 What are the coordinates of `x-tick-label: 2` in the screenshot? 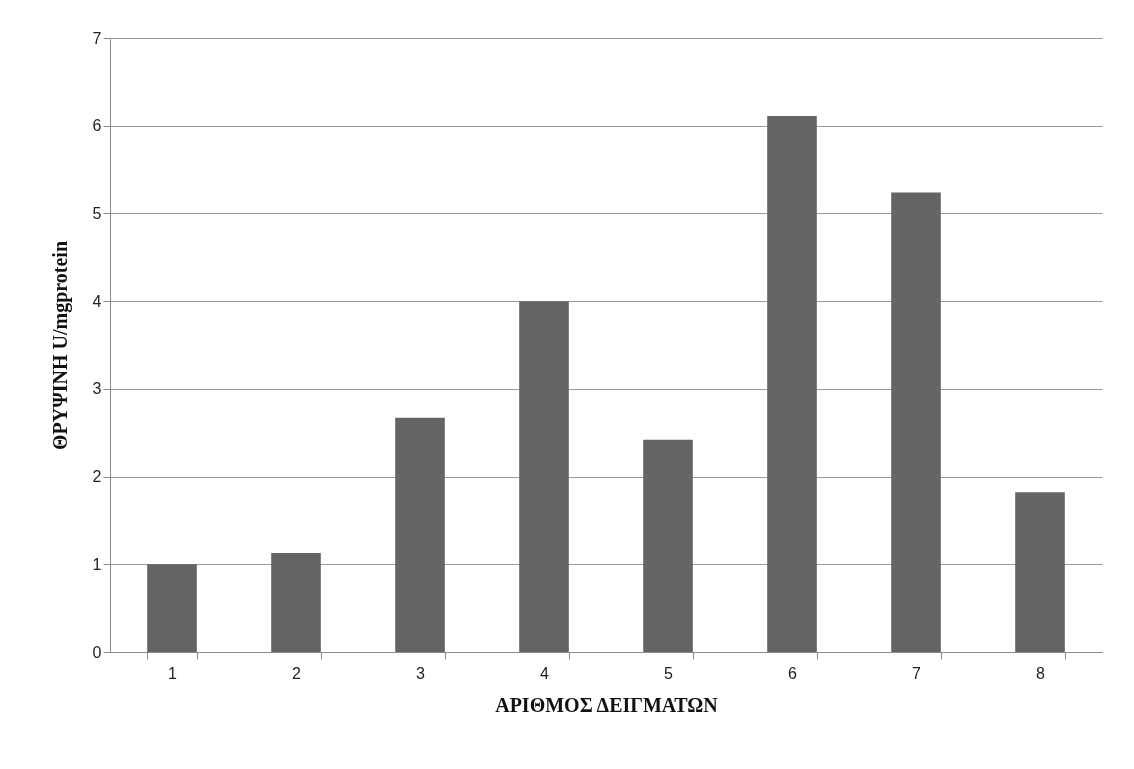 It's located at (297, 673).